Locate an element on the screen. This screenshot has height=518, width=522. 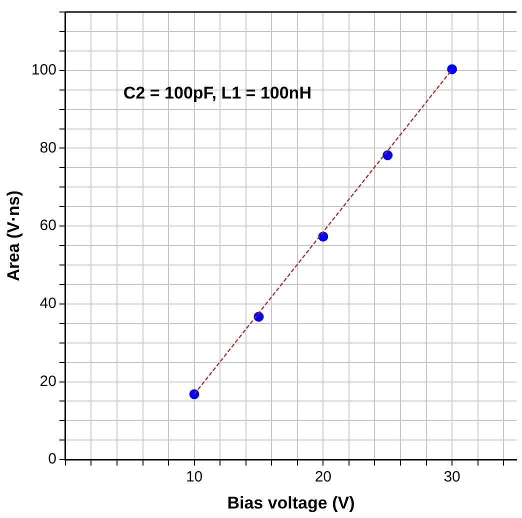
y-tick-label: 60 is located at coordinates (48, 225).